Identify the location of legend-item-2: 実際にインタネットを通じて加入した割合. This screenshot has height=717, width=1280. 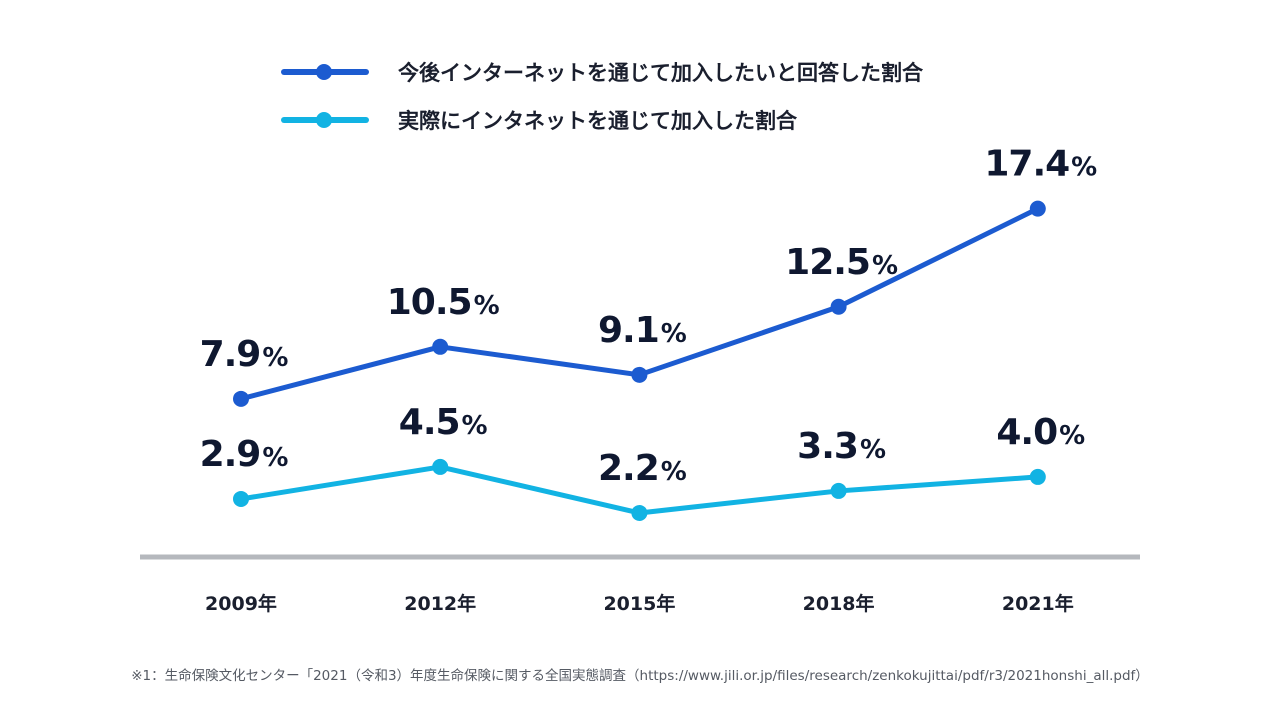
(539, 121).